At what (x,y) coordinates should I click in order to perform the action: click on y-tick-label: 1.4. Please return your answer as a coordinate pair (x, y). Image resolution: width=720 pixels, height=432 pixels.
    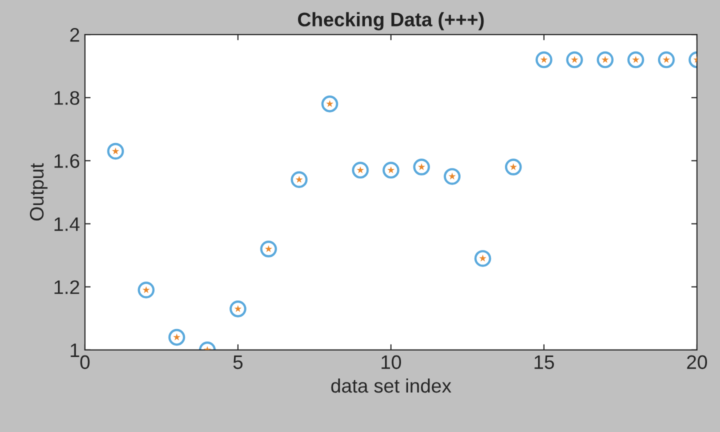
    Looking at the image, I should click on (67, 224).